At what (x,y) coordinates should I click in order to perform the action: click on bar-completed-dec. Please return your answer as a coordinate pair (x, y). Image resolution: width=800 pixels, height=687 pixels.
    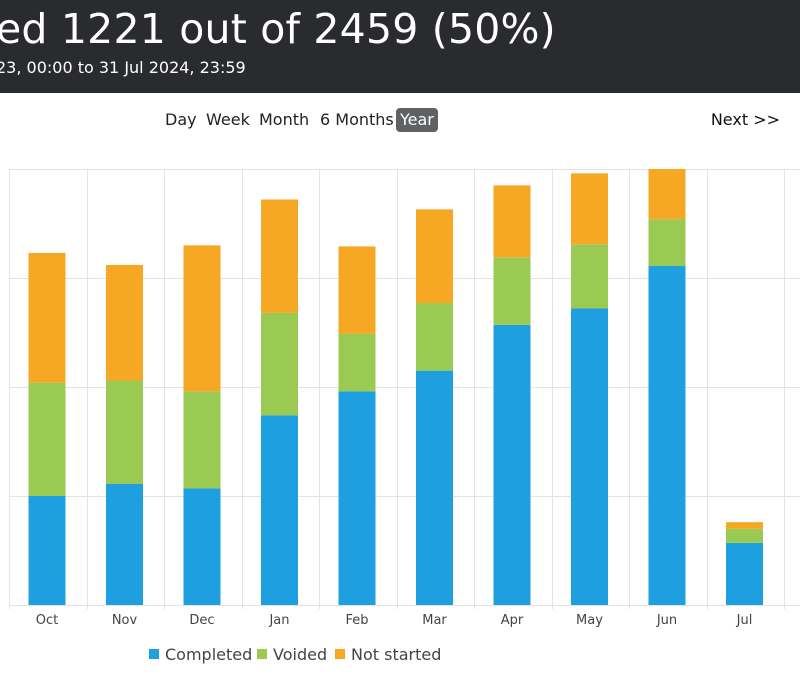
    Looking at the image, I should click on (202, 546).